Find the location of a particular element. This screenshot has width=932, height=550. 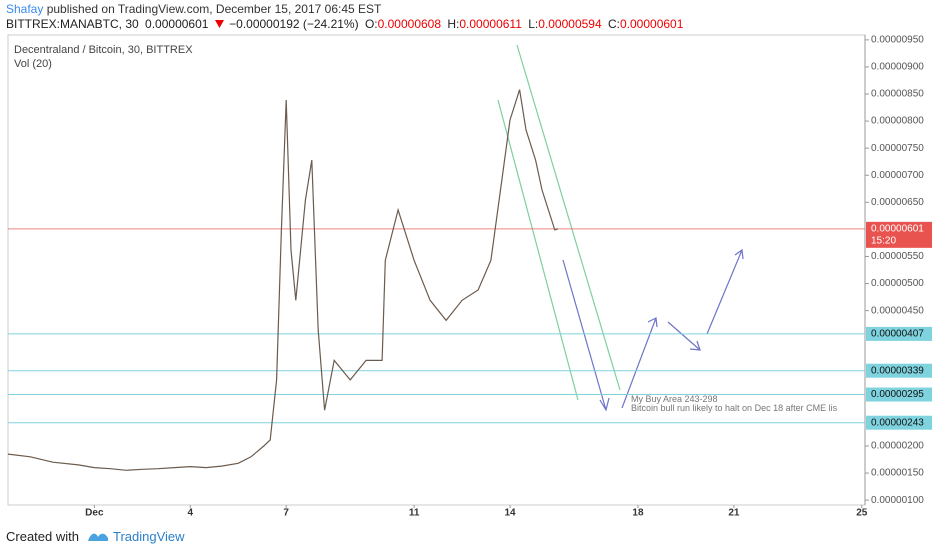

indicator-label: Vol (20) is located at coordinates (33, 64).